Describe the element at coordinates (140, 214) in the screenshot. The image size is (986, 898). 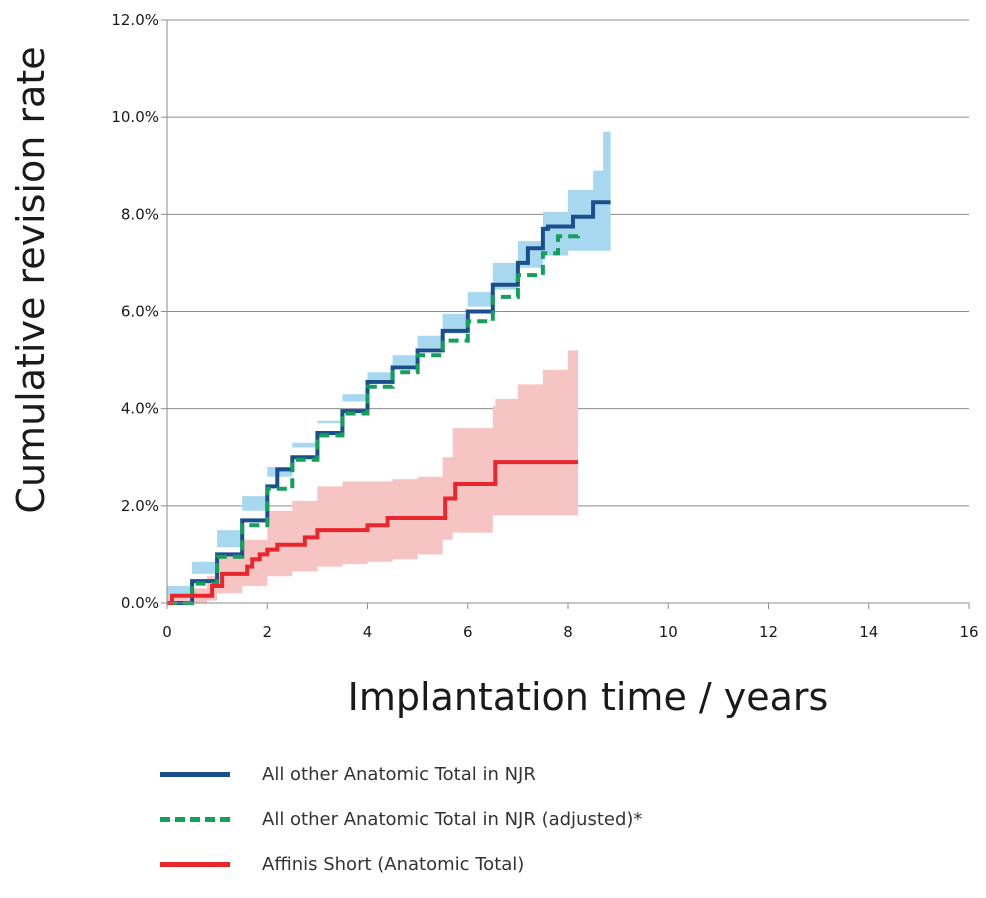
I see `y-tick-label: 8.0%` at that location.